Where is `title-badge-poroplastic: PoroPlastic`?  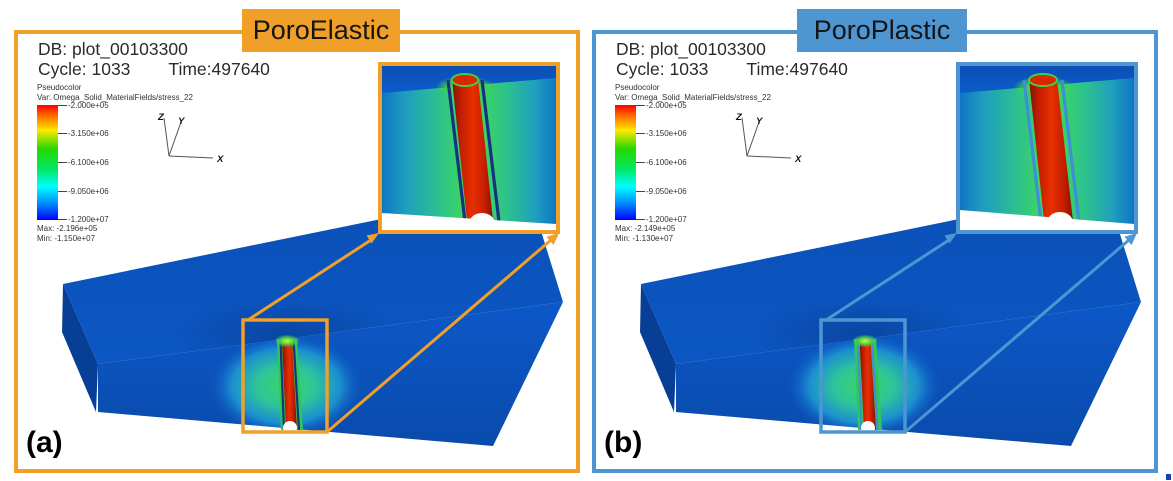 title-badge-poroplastic: PoroPlastic is located at coordinates (882, 30).